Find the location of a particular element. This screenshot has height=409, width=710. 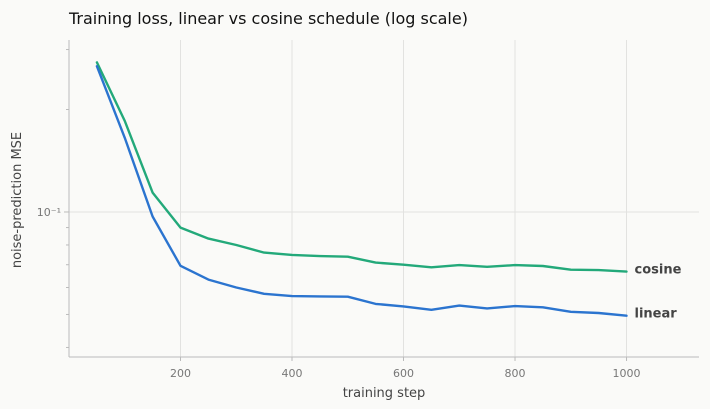

x-tick-label: 800 is located at coordinates (515, 373).